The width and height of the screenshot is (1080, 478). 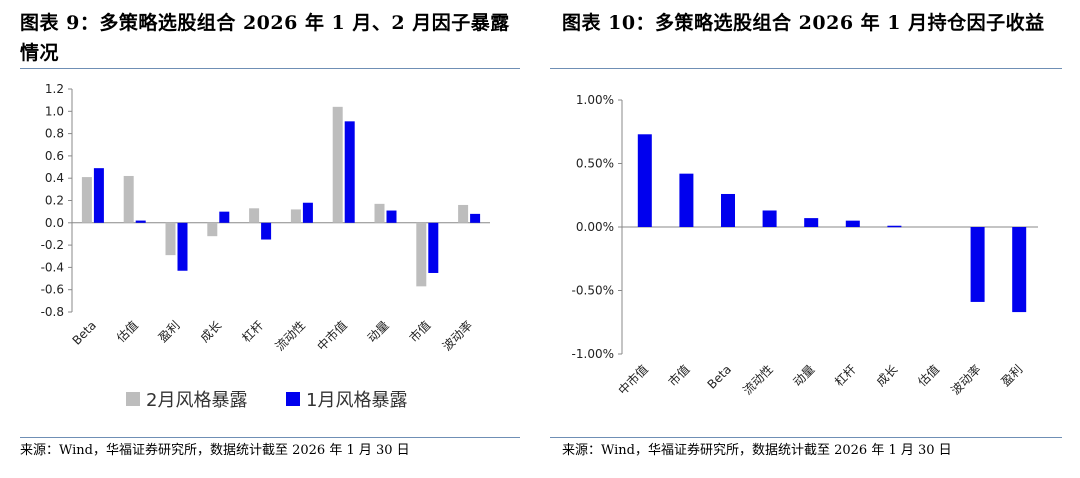 I want to click on left-x-category-label: Beta, so click(x=84, y=332).